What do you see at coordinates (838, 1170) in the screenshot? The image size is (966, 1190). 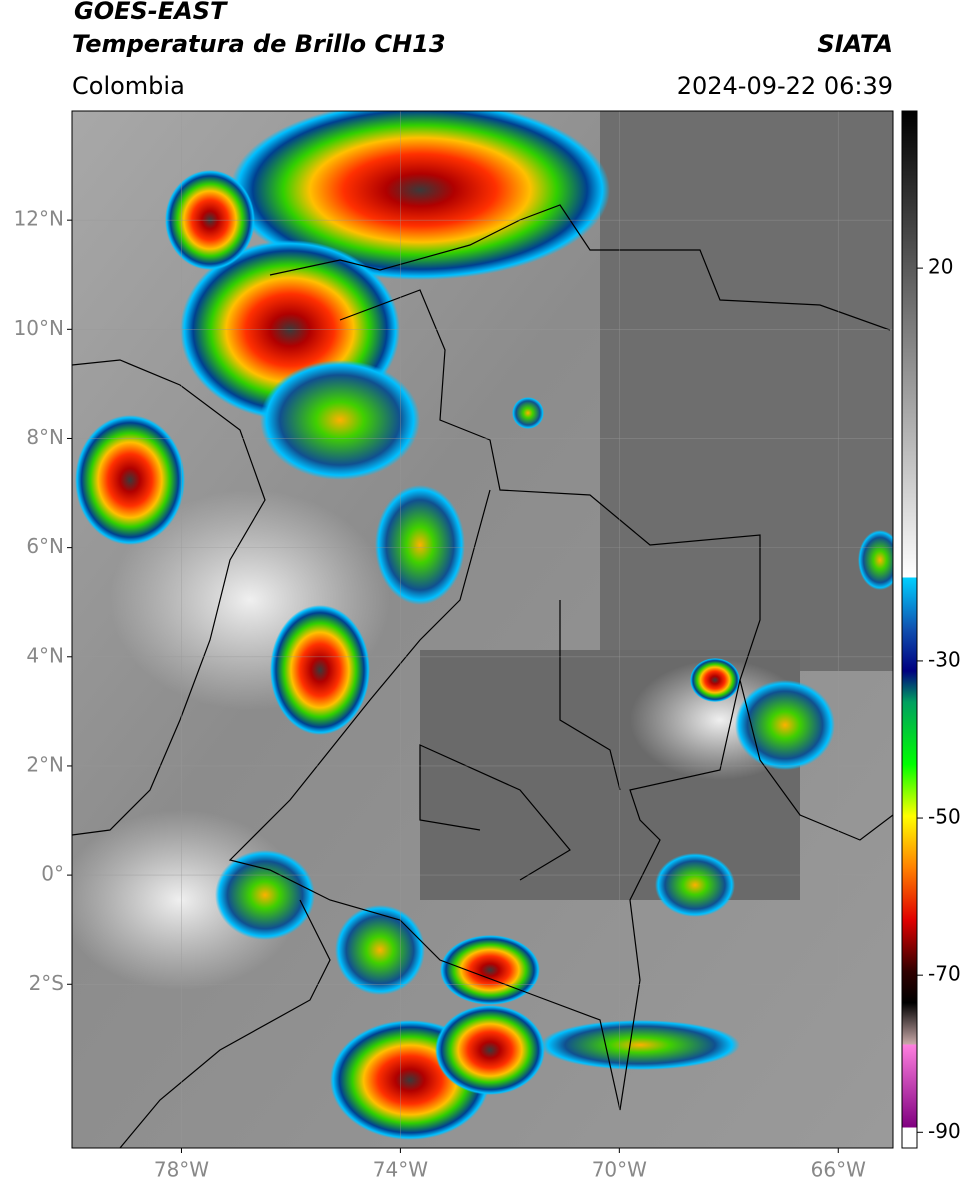 I see `lon-tick-label: 66°W` at bounding box center [838, 1170].